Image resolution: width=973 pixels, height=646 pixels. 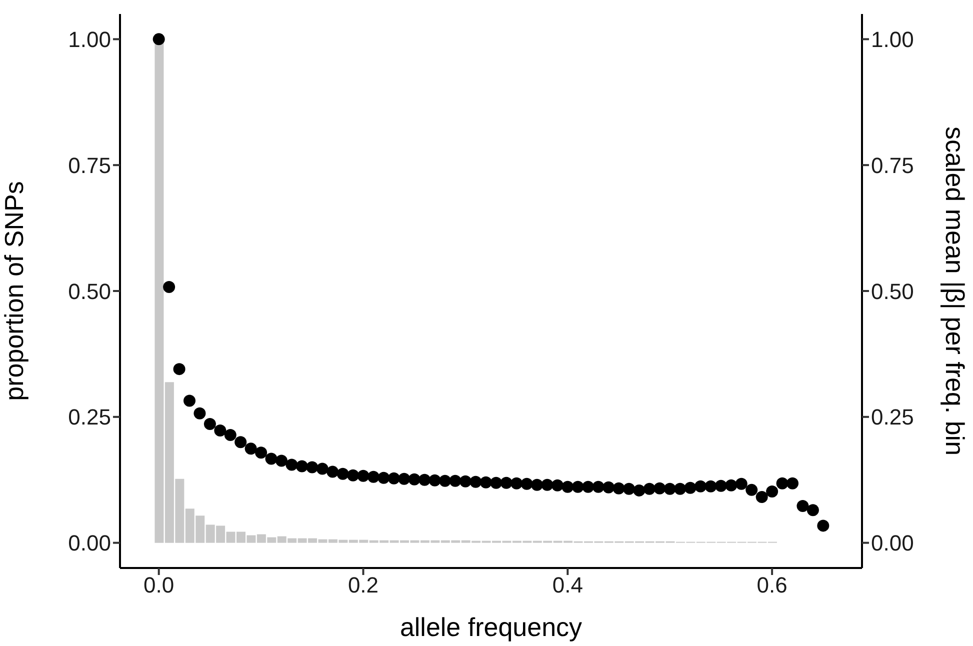 I want to click on y-tick-label: 0.75, so click(x=89, y=165).